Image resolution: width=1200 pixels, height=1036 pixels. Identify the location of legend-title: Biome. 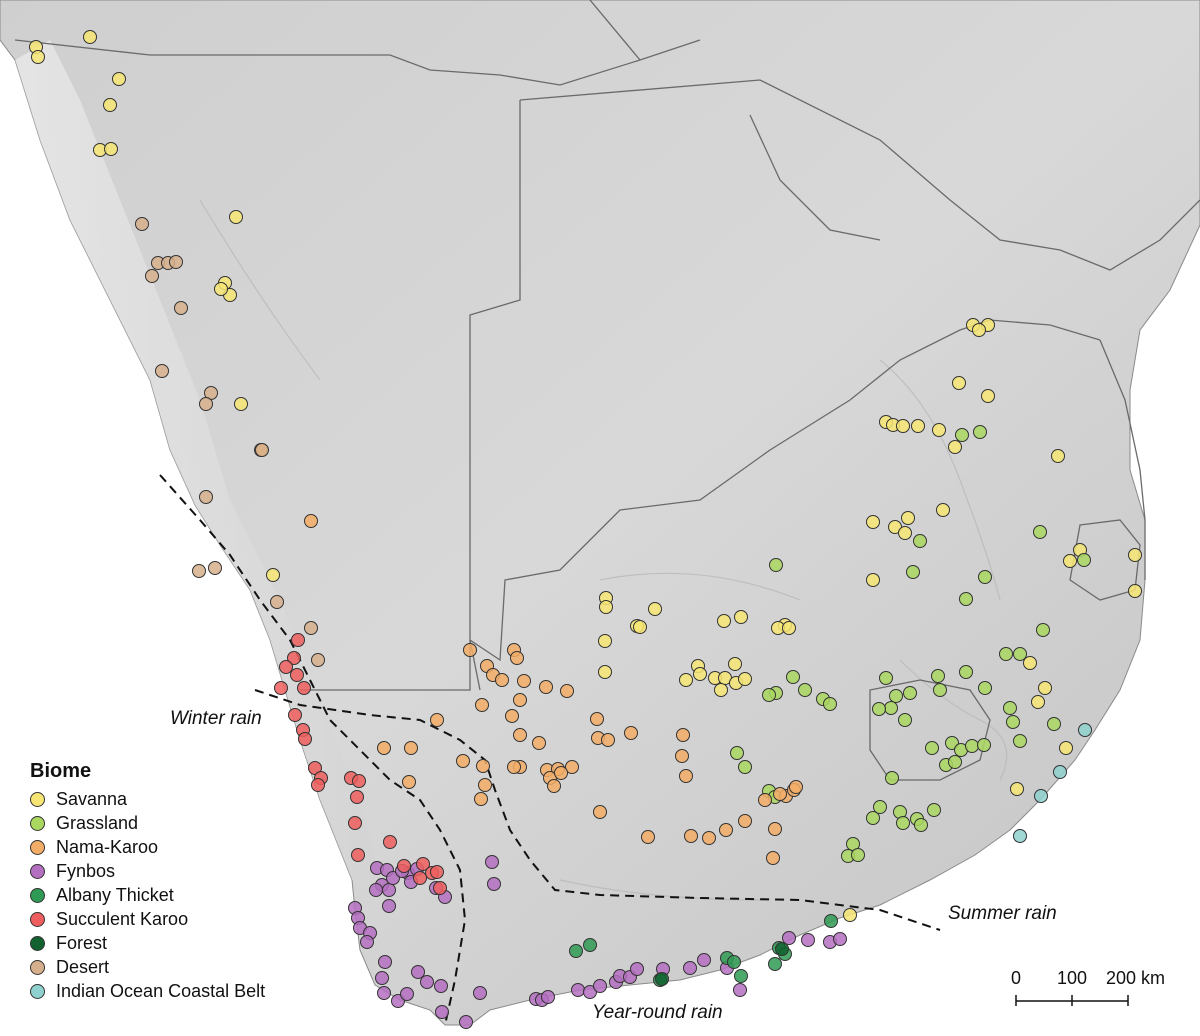
(61, 771).